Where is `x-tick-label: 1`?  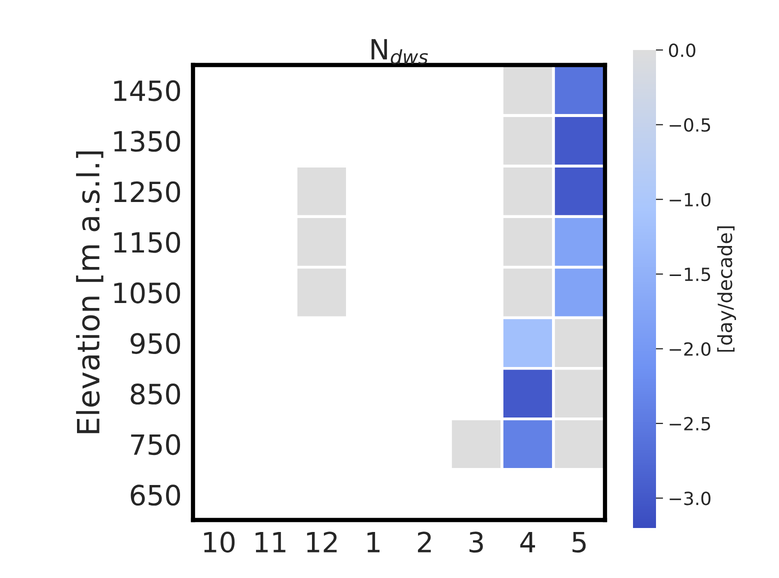 x-tick-label: 1 is located at coordinates (373, 542).